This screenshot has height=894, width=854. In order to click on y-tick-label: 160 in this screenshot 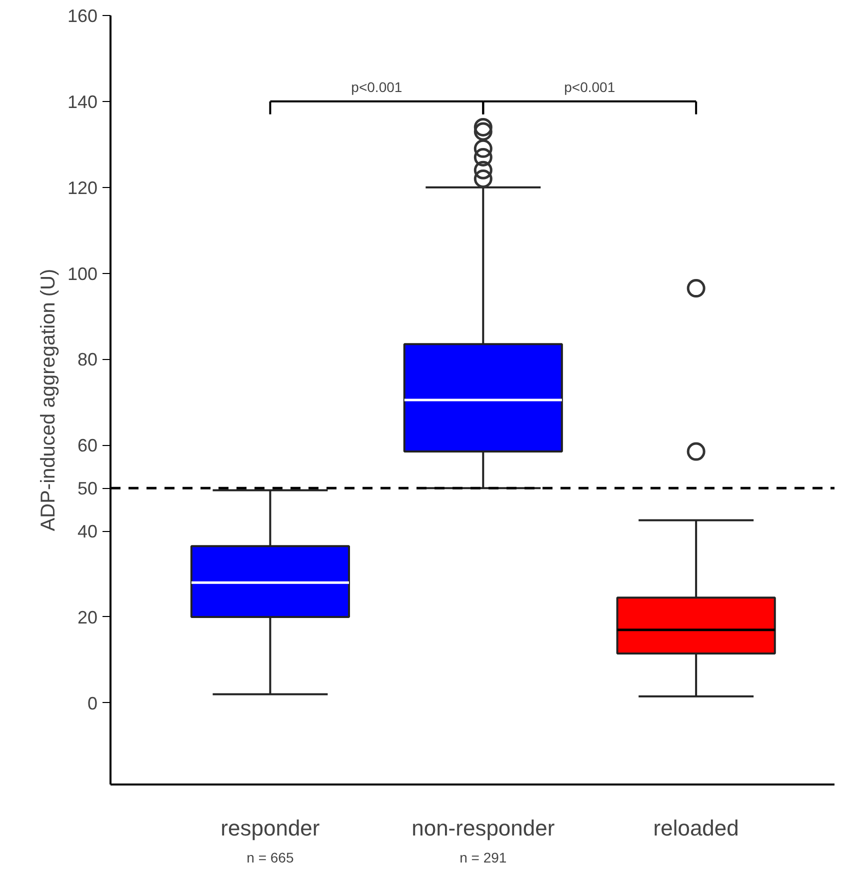, I will do `click(82, 16)`.